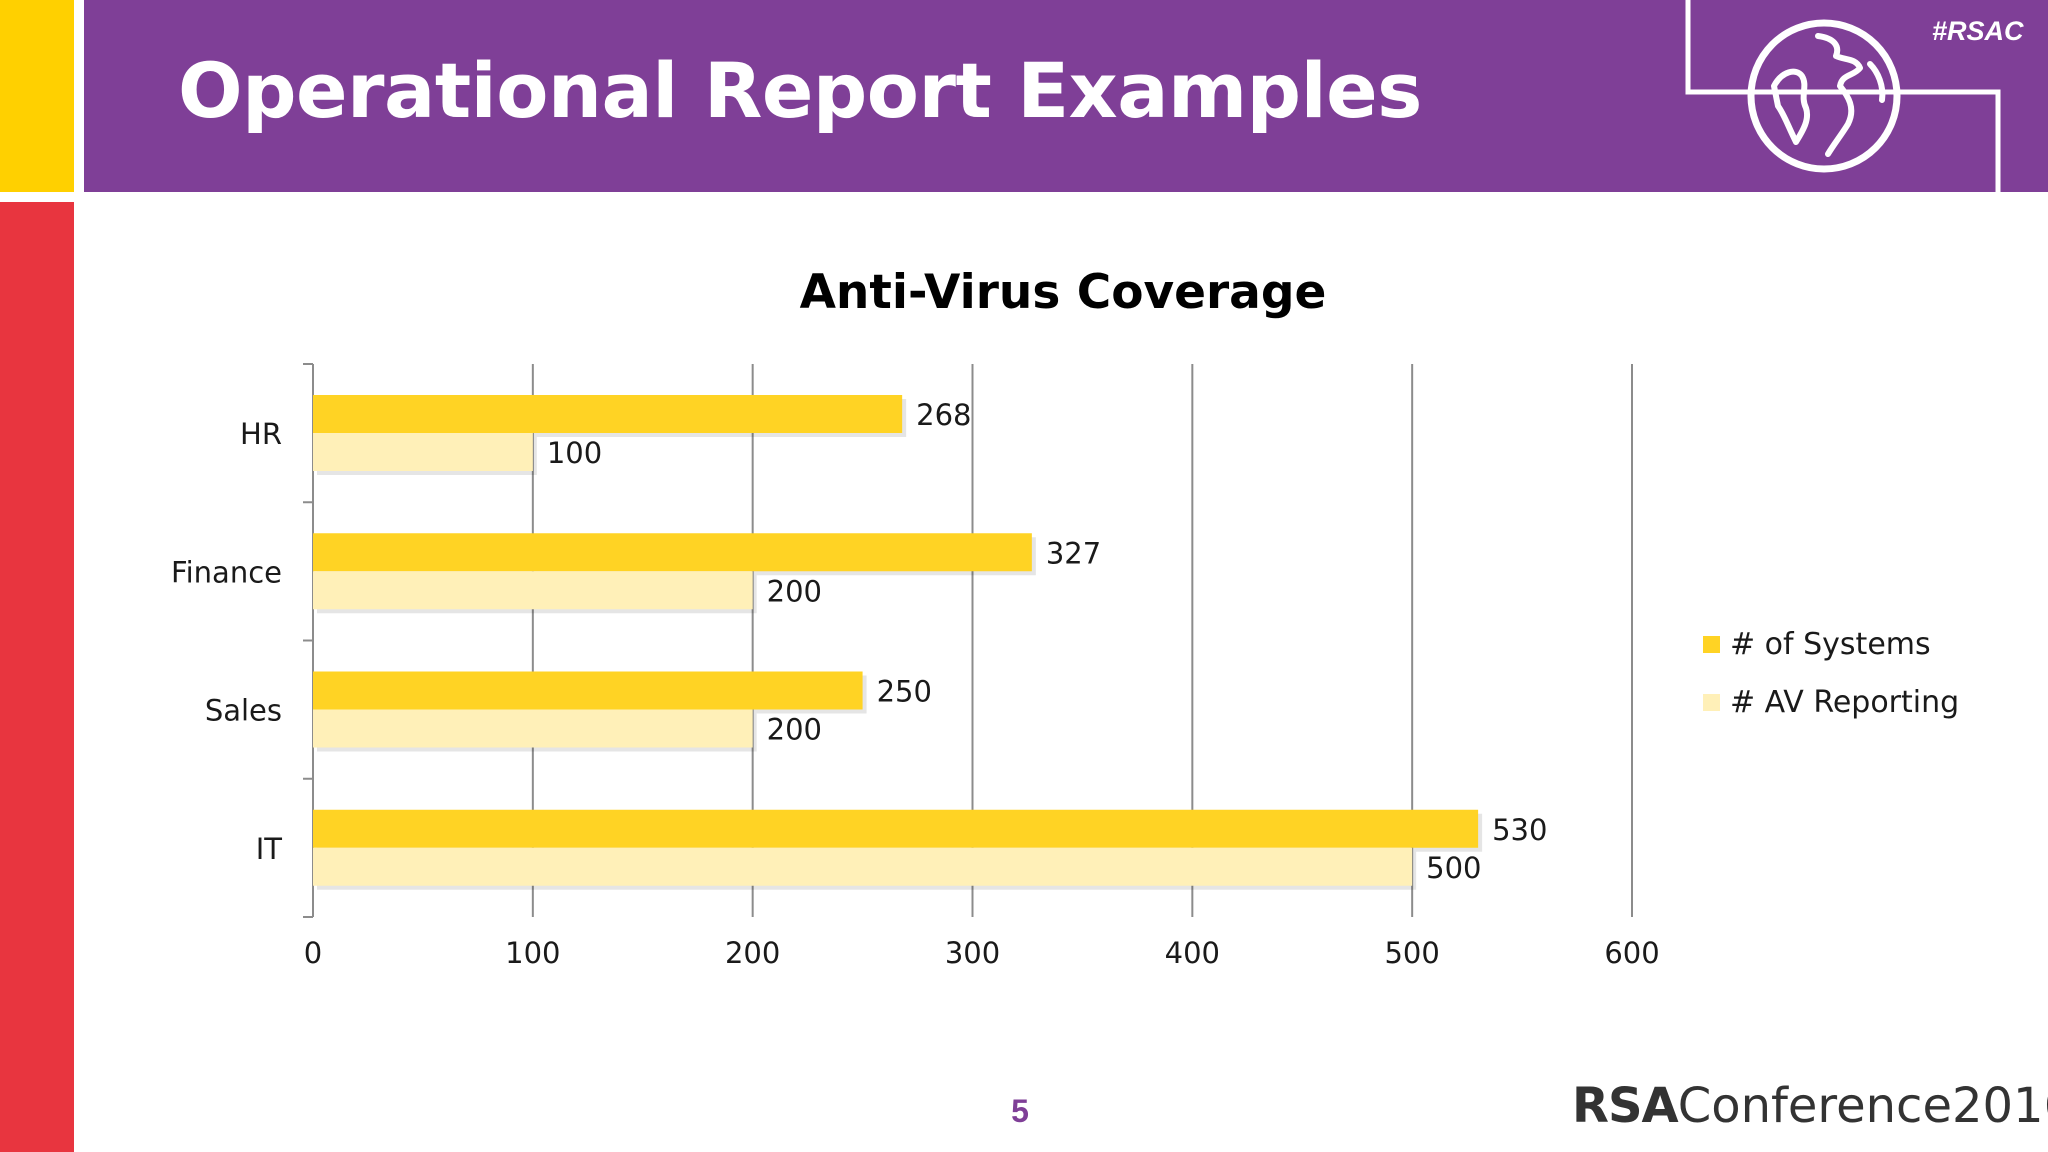  What do you see at coordinates (1073, 553) in the screenshot?
I see `data-label: 327` at bounding box center [1073, 553].